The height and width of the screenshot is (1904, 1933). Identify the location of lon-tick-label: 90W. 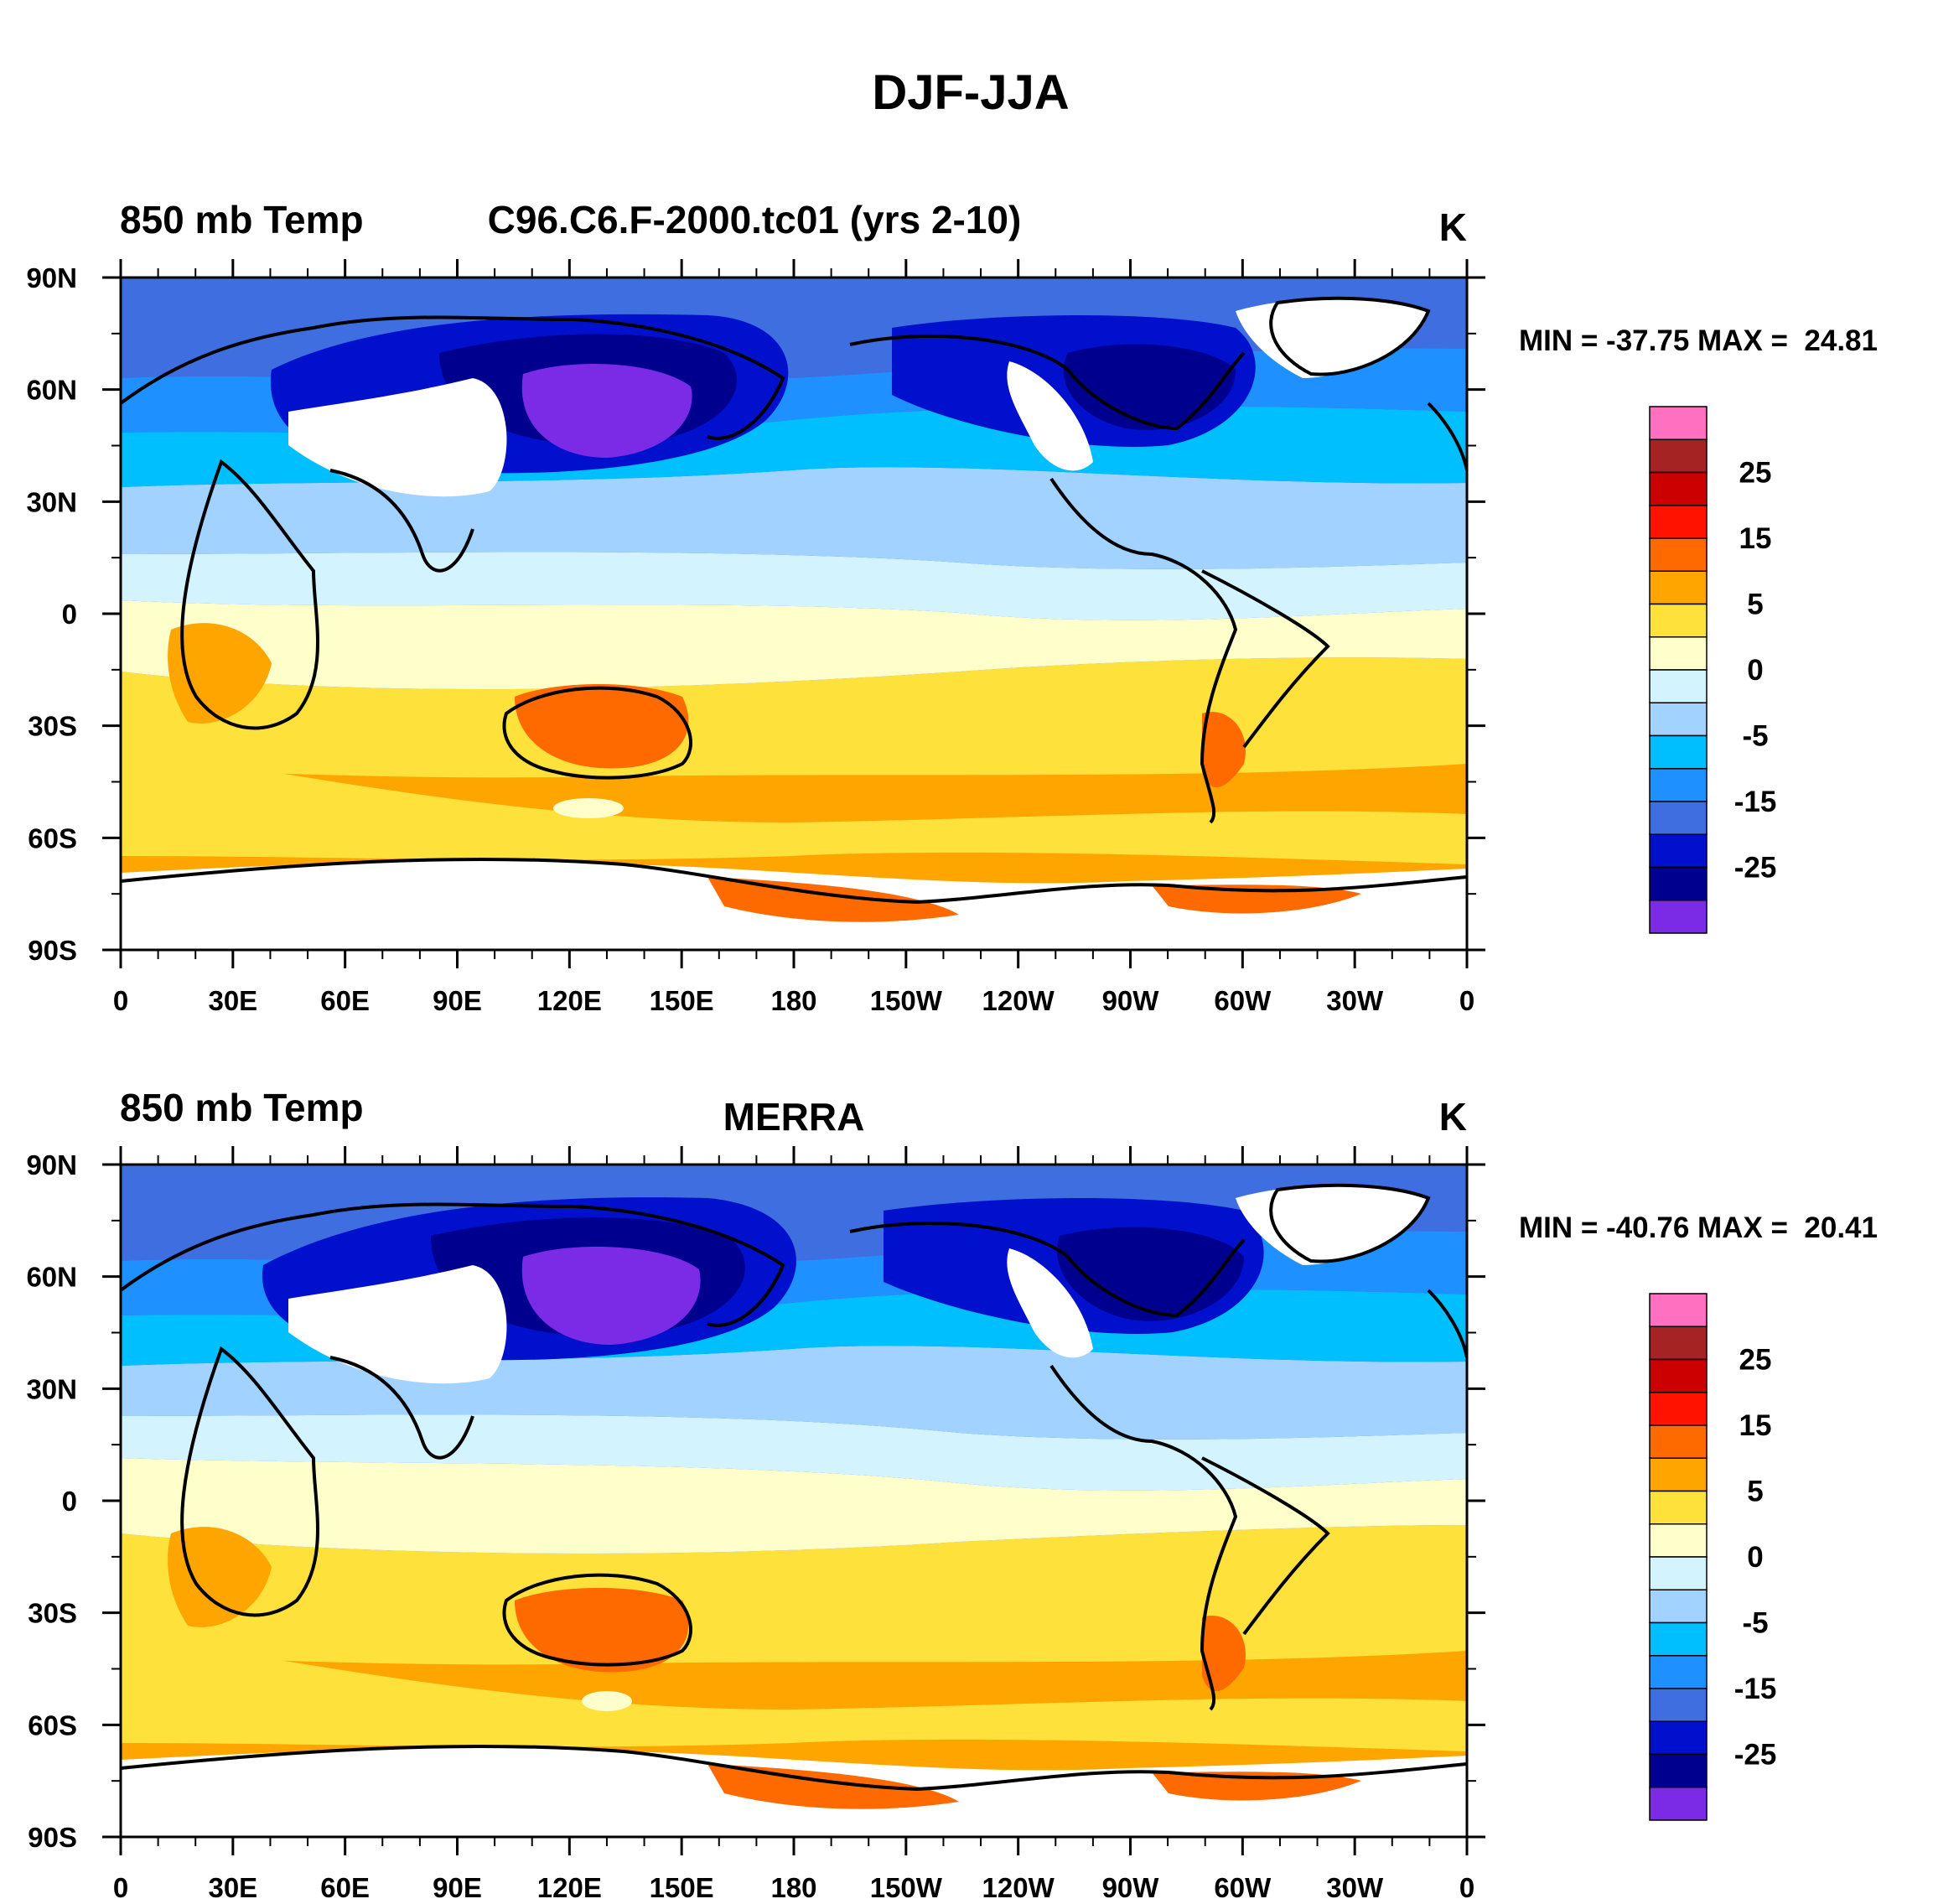
(1131, 1000).